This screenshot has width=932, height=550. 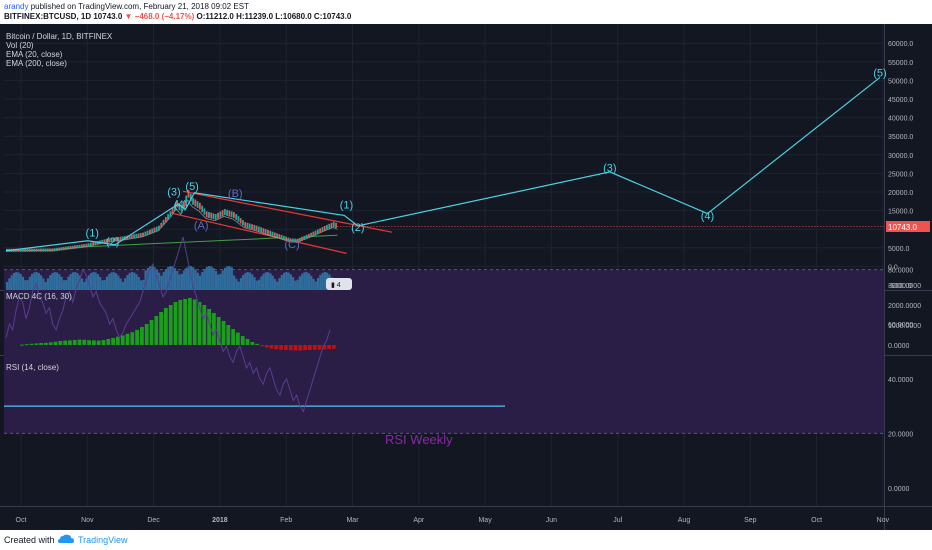 I want to click on macd-tick-label: 1000.0000, so click(x=904, y=326).